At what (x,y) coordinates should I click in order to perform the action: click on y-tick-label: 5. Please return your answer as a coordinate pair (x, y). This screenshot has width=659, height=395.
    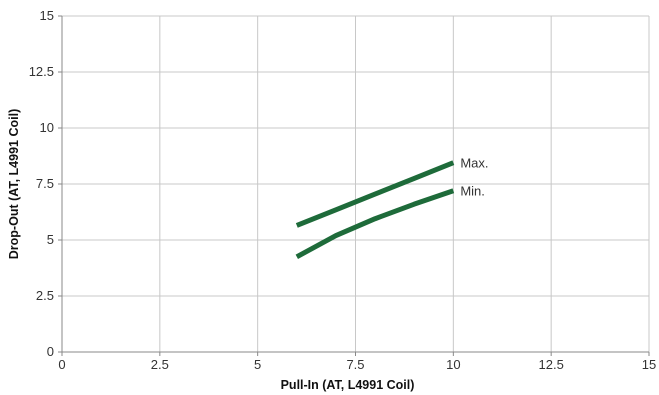
    Looking at the image, I should click on (50, 239).